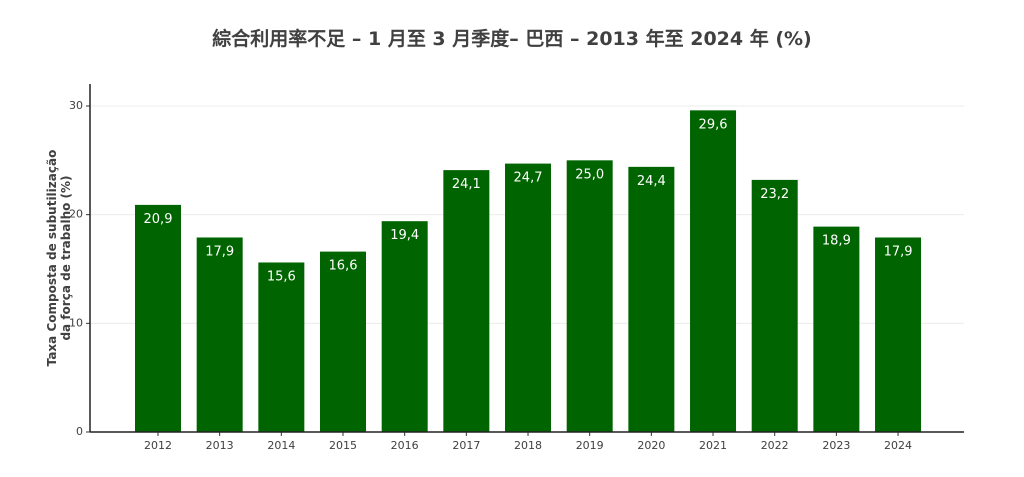 The height and width of the screenshot is (477, 1024). I want to click on data-label-2021: 29,6, so click(713, 124).